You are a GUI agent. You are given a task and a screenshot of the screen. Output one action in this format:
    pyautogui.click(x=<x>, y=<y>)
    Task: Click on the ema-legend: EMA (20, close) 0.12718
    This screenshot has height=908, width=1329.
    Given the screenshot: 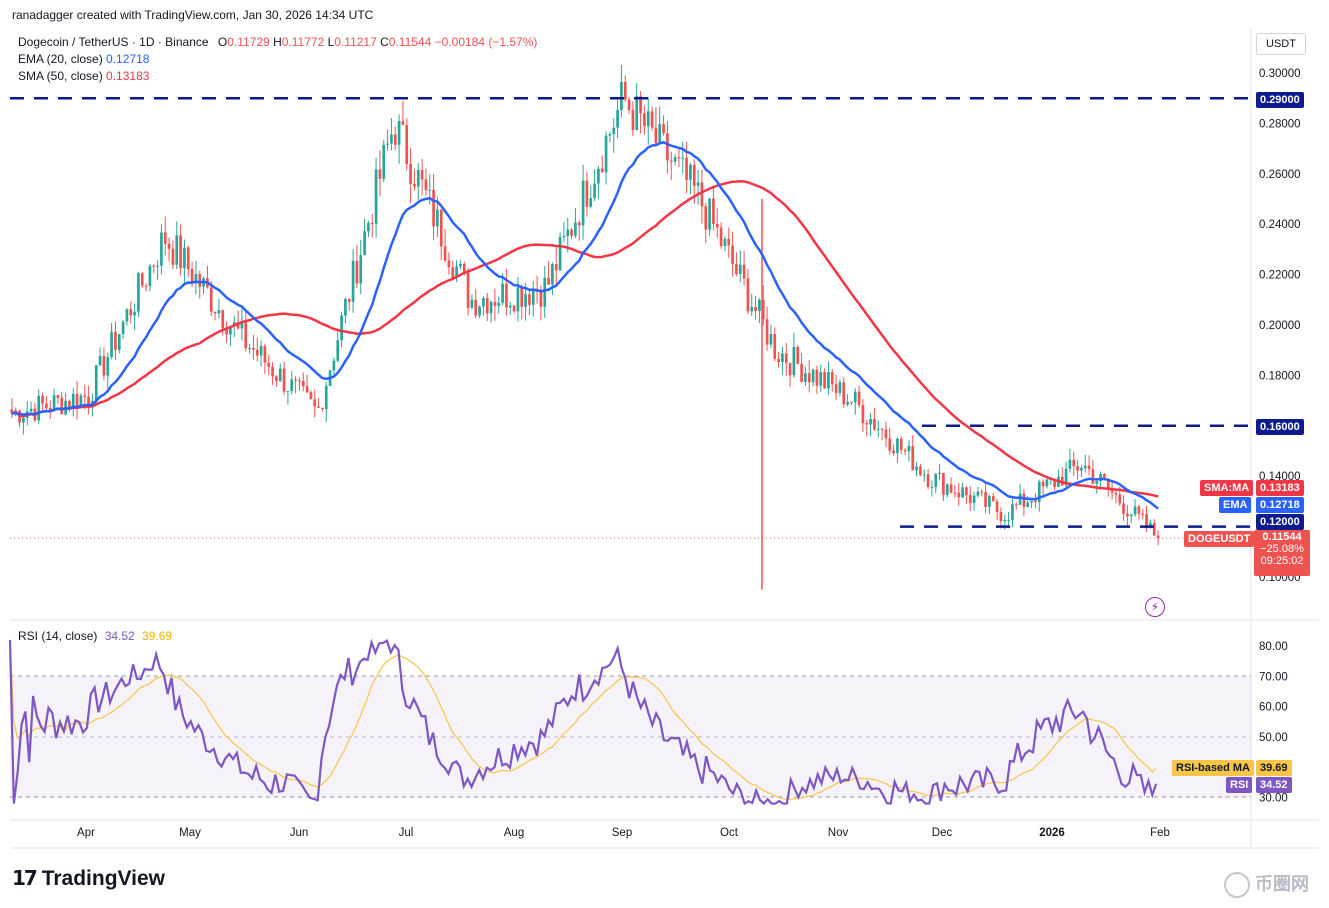 What is the action you would take?
    pyautogui.click(x=83, y=59)
    